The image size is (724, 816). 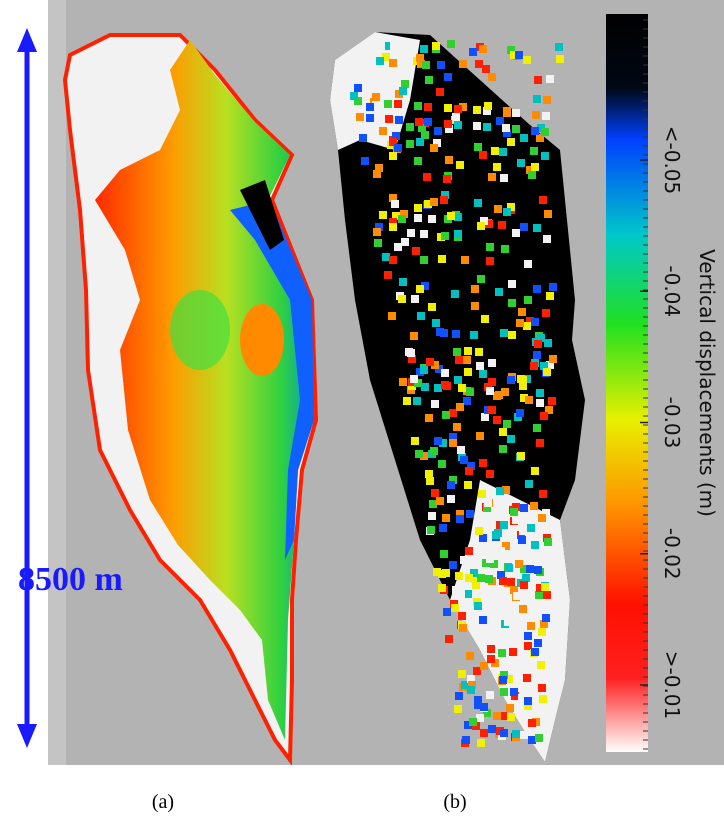 What do you see at coordinates (707, 383) in the screenshot?
I see `colorbar-title: Vertical displacements (m)` at bounding box center [707, 383].